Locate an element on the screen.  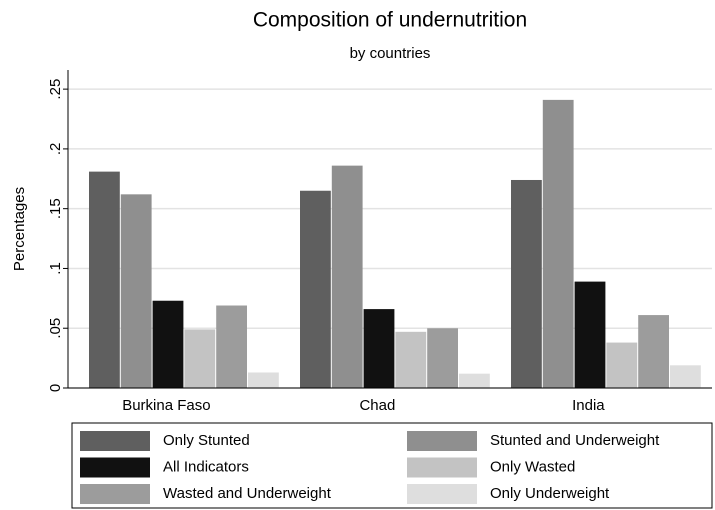
y-tick-label: .05 is located at coordinates (55, 328).